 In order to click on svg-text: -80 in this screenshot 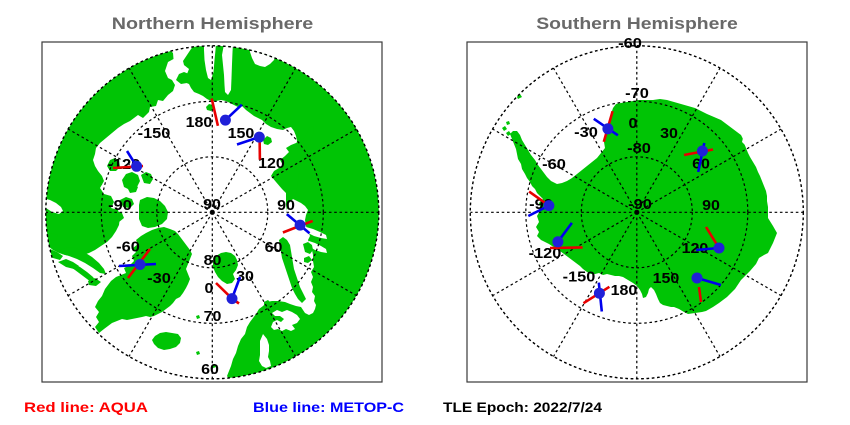, I will do `click(639, 149)`.